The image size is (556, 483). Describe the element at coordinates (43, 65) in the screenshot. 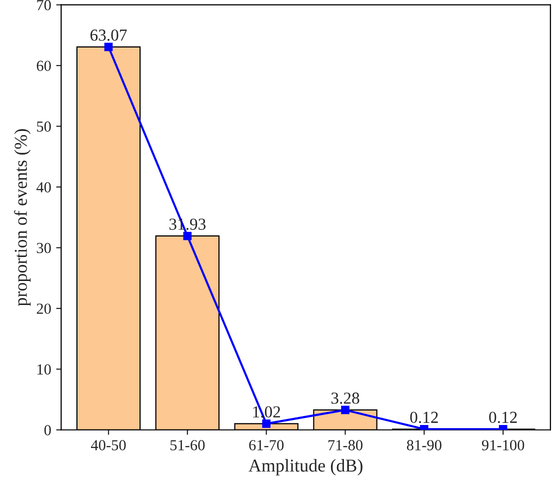

I see `y-tick-label: 60` at that location.